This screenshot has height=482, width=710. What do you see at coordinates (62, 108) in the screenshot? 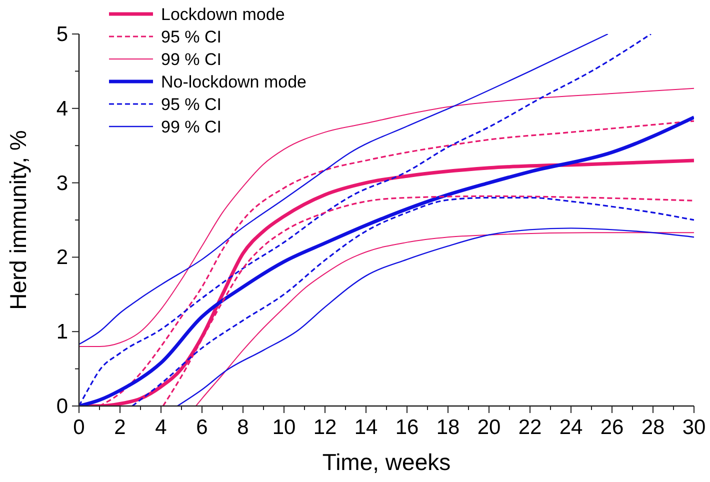
I see `y-tick-label: 4` at bounding box center [62, 108].